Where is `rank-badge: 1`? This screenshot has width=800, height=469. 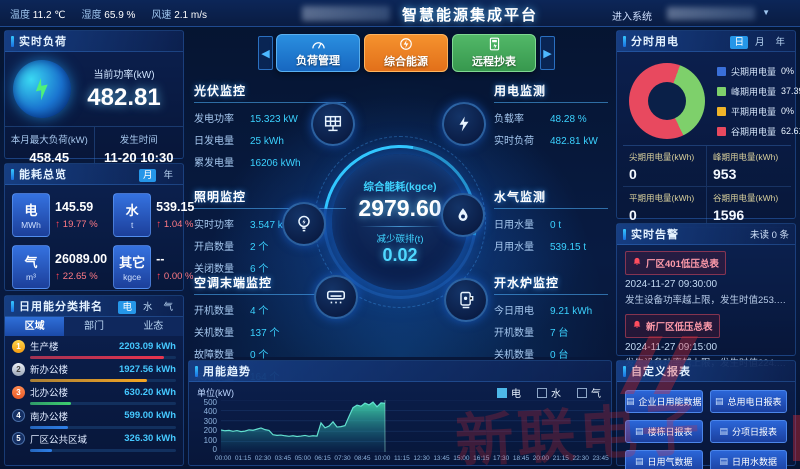 rank-badge: 1 is located at coordinates (18, 346).